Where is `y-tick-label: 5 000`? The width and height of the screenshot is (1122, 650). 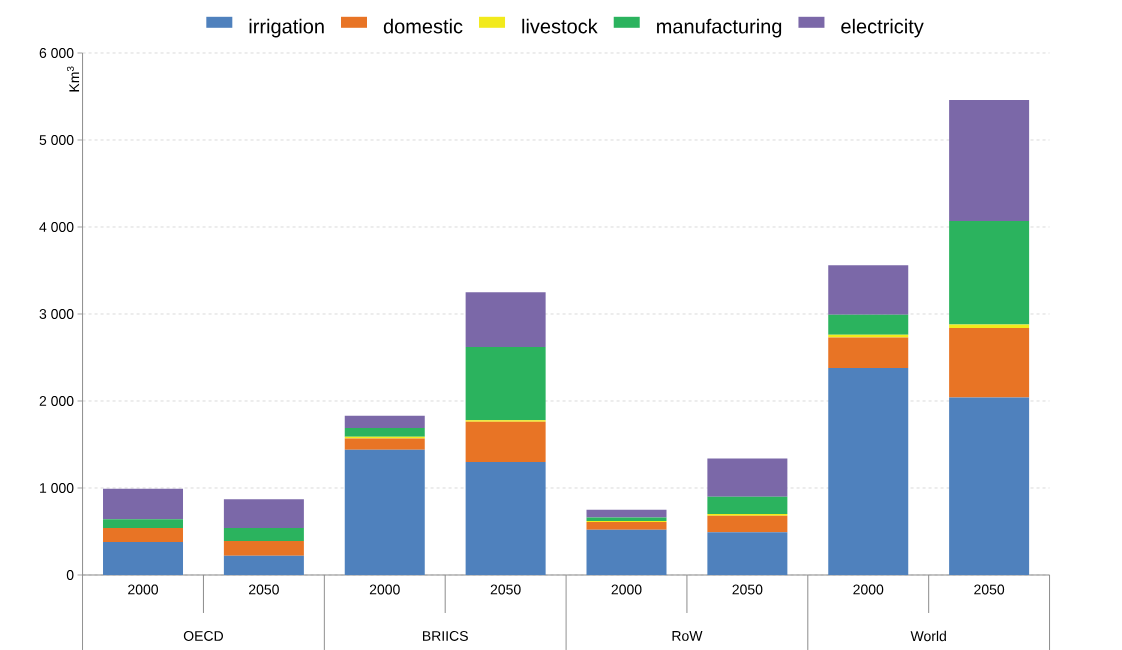 y-tick-label: 5 000 is located at coordinates (56, 139).